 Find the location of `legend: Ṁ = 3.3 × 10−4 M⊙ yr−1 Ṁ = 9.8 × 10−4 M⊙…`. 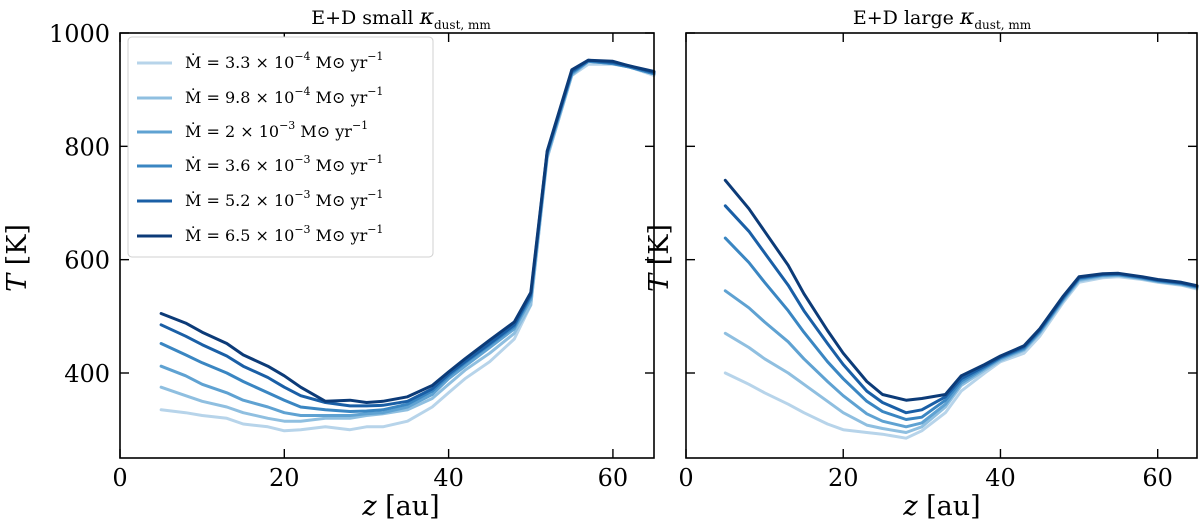

legend: Ṁ = 3.3 × 10−4 M⊙ yr−1 Ṁ = 9.8 × 10−4 M⊙… is located at coordinates (280, 147).